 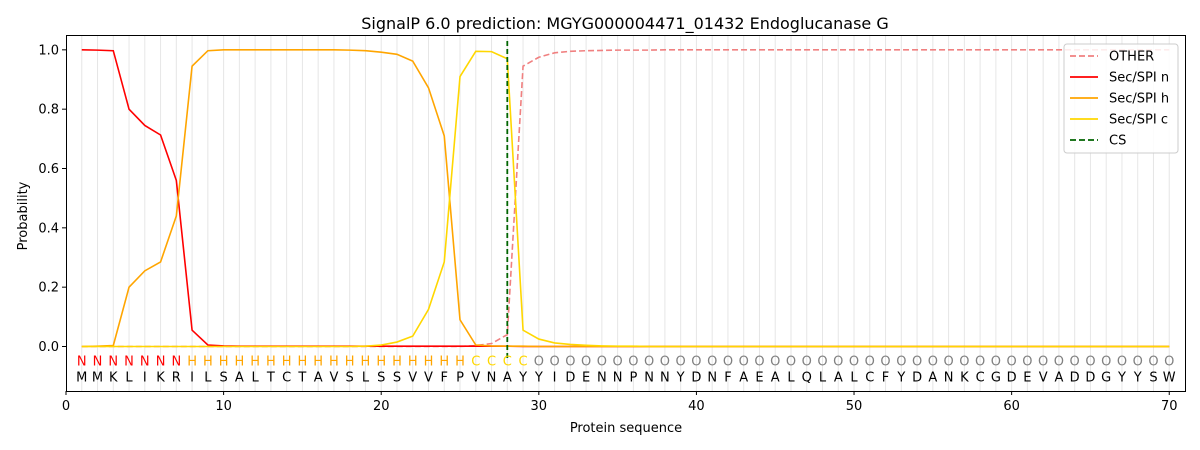 What do you see at coordinates (397, 378) in the screenshot?
I see `residue-letter: S` at bounding box center [397, 378].